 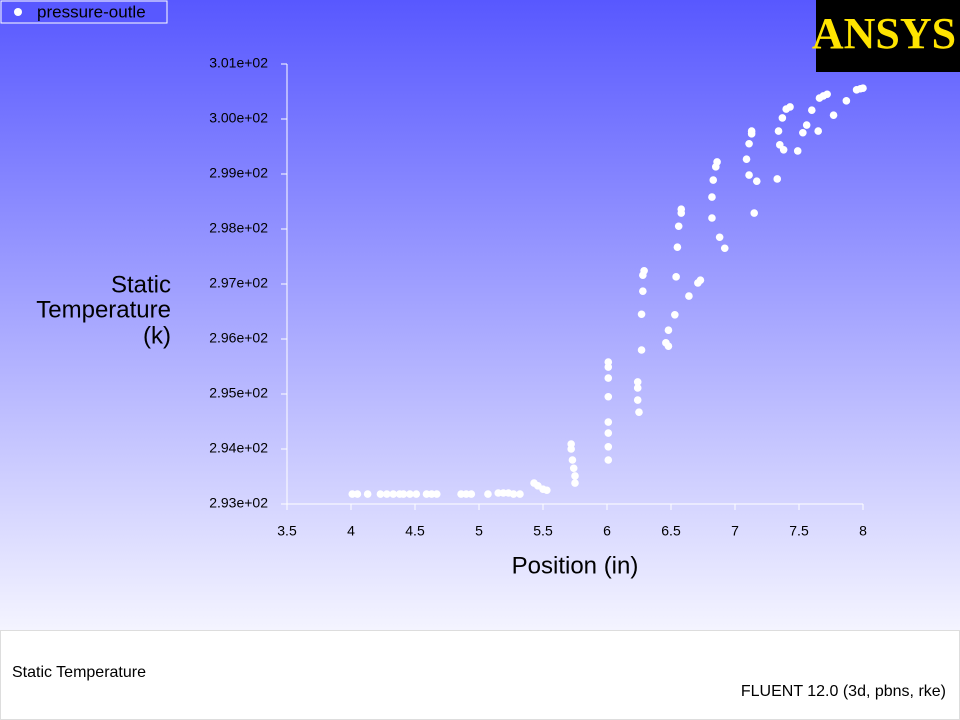 What do you see at coordinates (79, 672) in the screenshot?
I see `footer-left: Static Temperature` at bounding box center [79, 672].